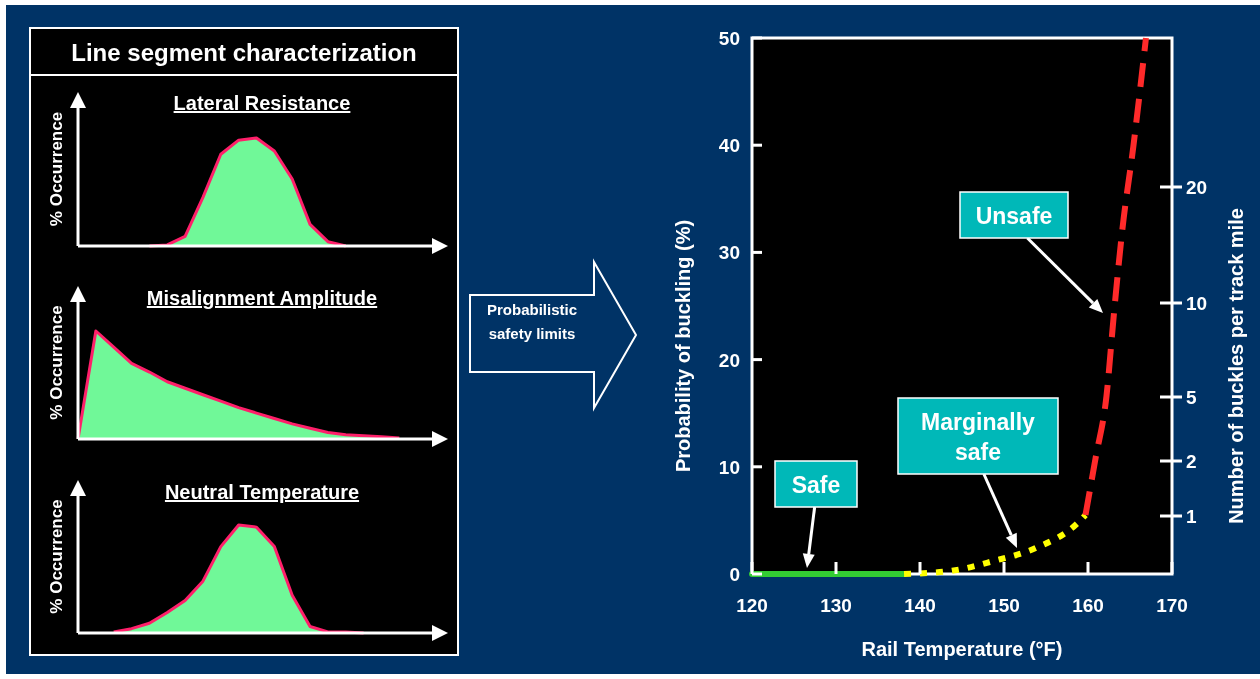 This screenshot has height=679, width=1260. What do you see at coordinates (1004, 605) in the screenshot?
I see `x-tick-label: 150` at bounding box center [1004, 605].